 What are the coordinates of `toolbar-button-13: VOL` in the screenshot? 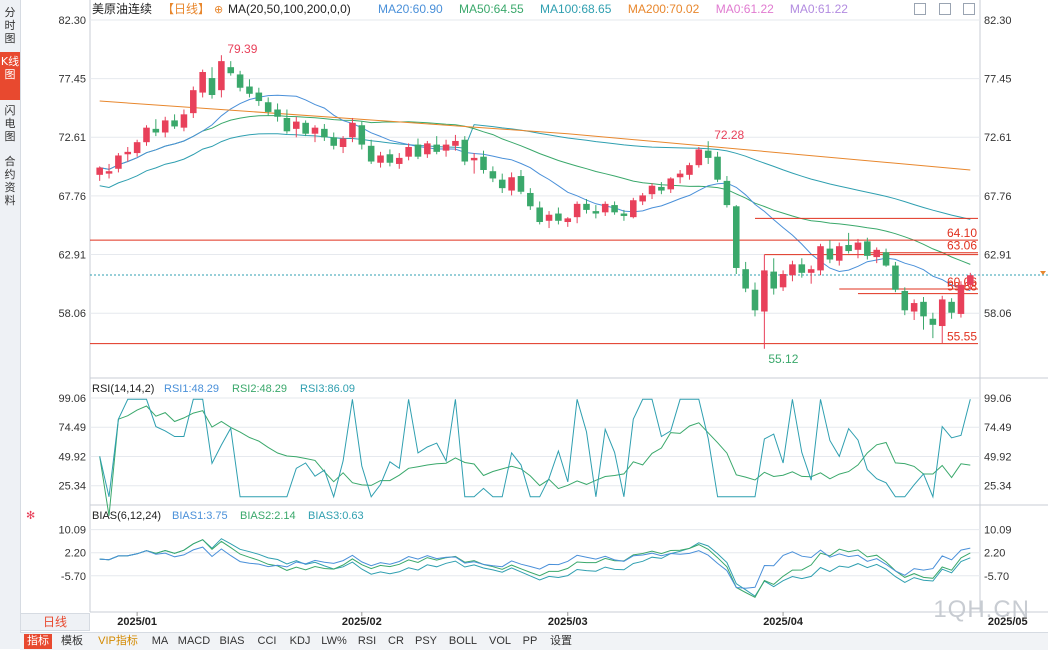 It's located at (499, 641).